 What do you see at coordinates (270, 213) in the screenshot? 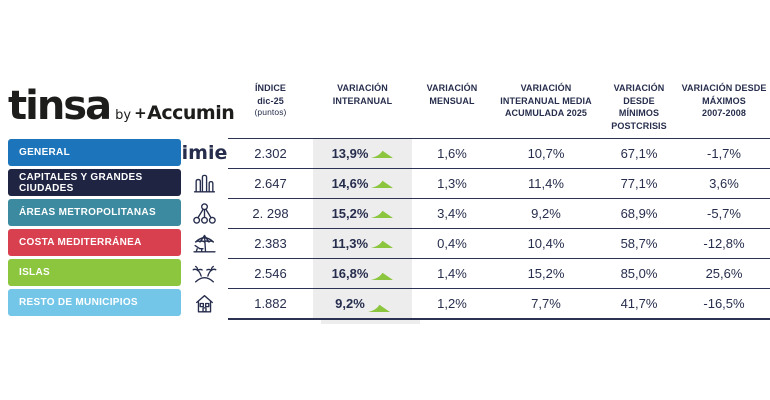
I see `cell-indice: 2. 298` at bounding box center [270, 213].